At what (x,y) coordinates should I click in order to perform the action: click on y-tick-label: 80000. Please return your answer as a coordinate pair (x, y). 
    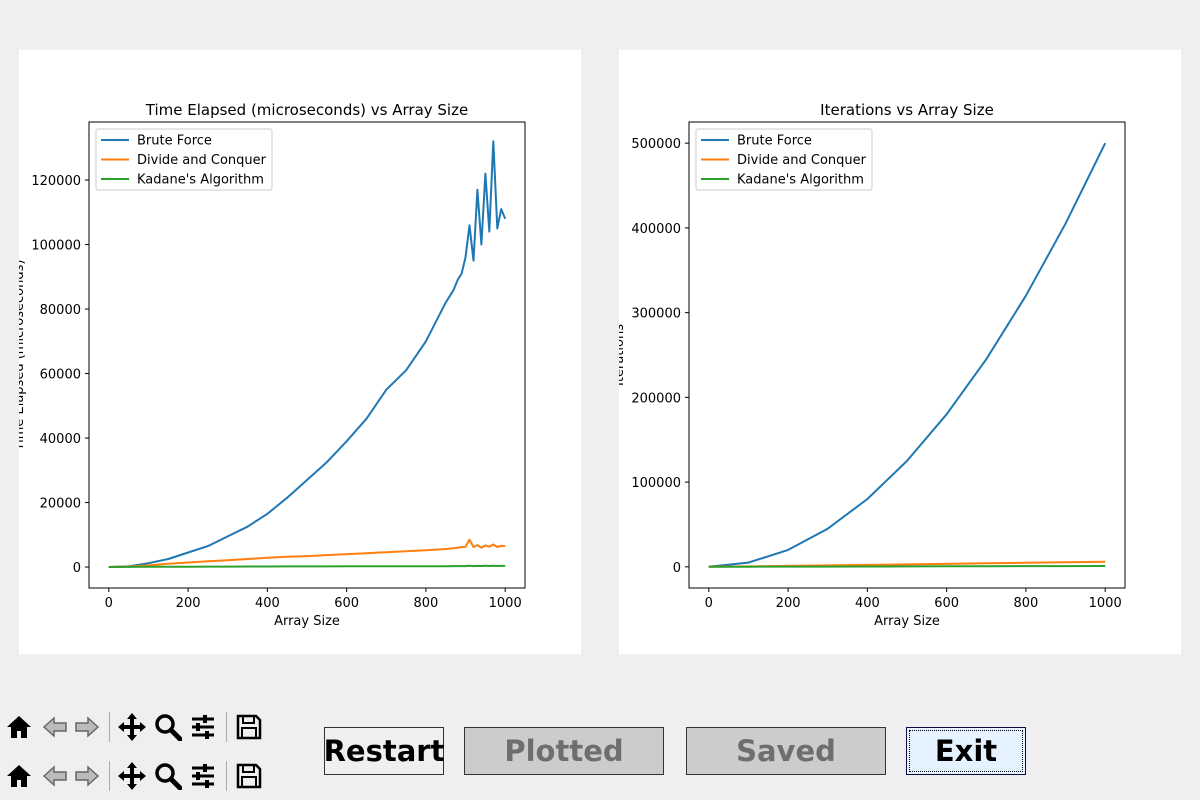
    Looking at the image, I should click on (60, 310).